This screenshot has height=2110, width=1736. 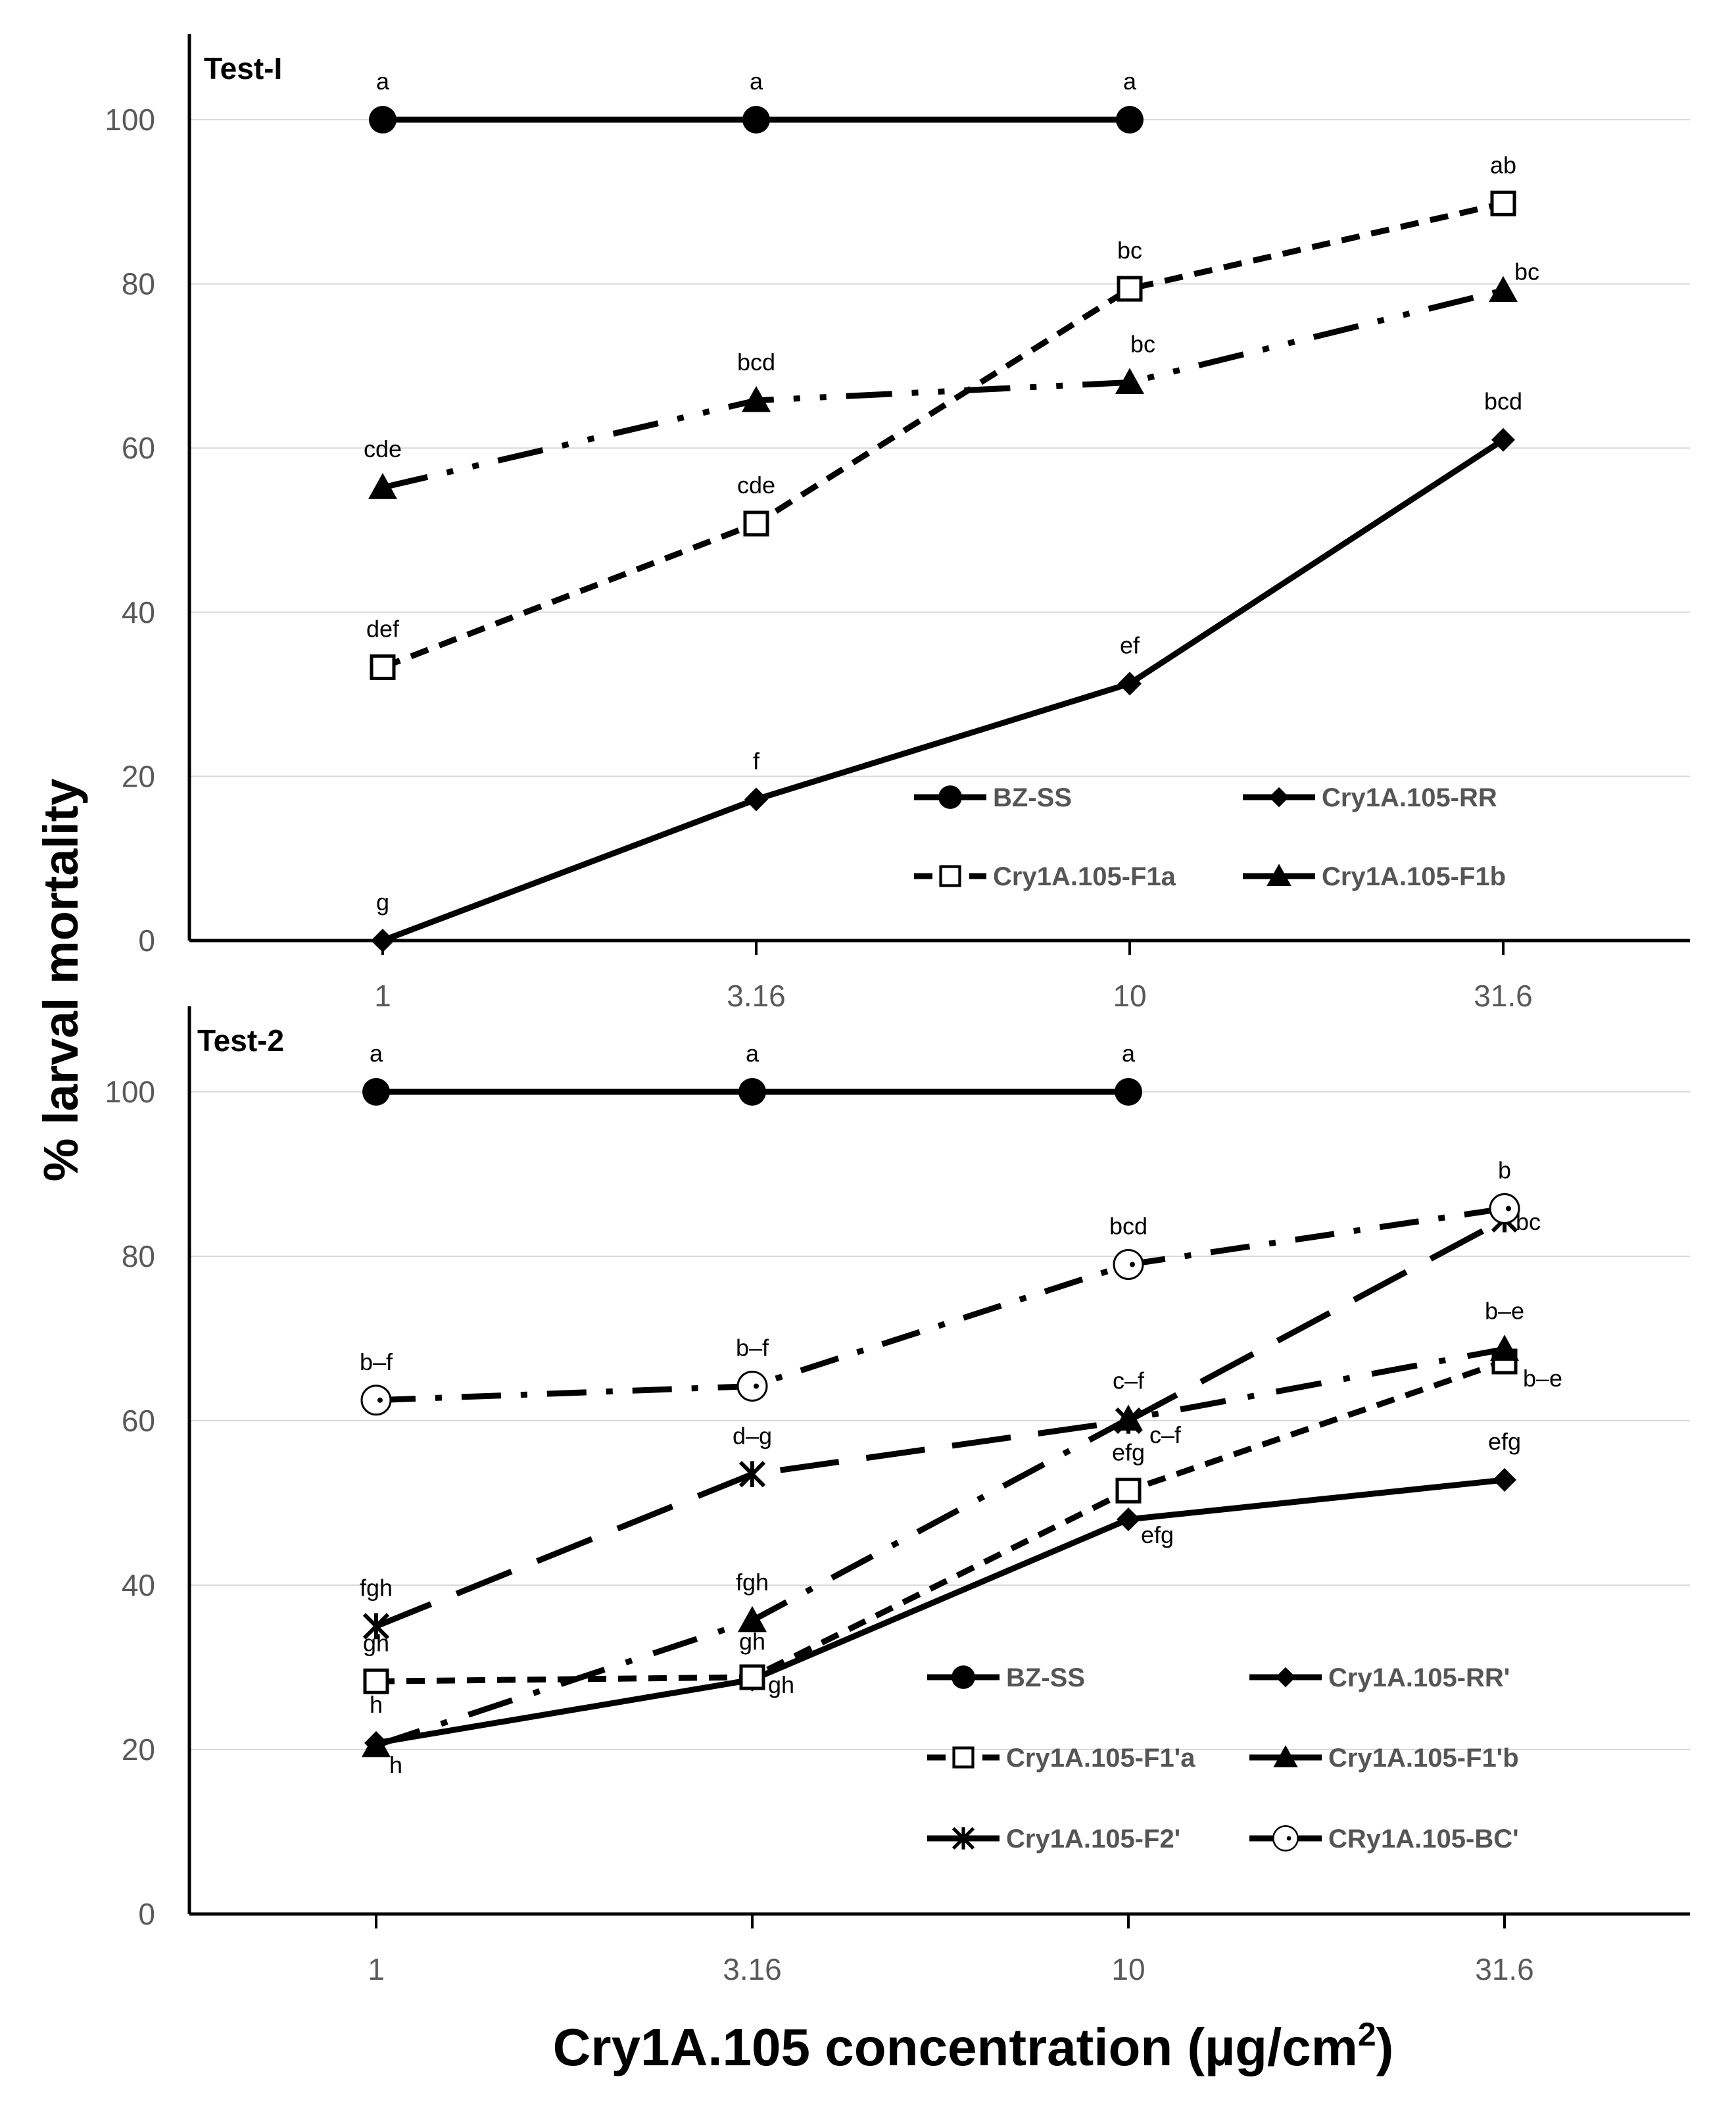 What do you see at coordinates (146, 940) in the screenshot?
I see `y-tick-label: 0` at bounding box center [146, 940].